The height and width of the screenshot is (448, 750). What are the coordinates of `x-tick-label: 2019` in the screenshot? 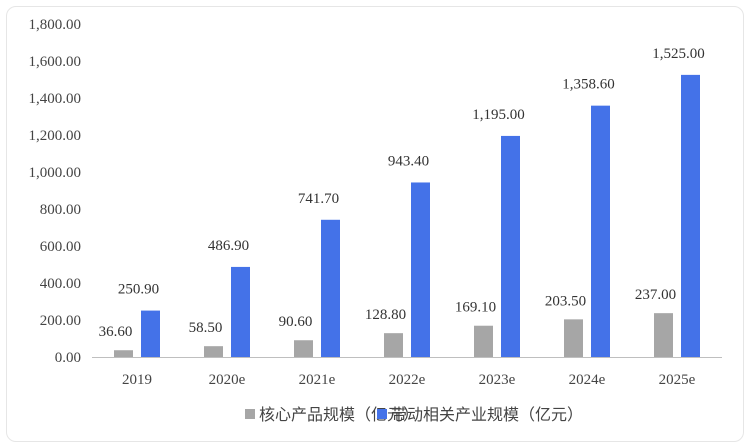 It's located at (137, 380).